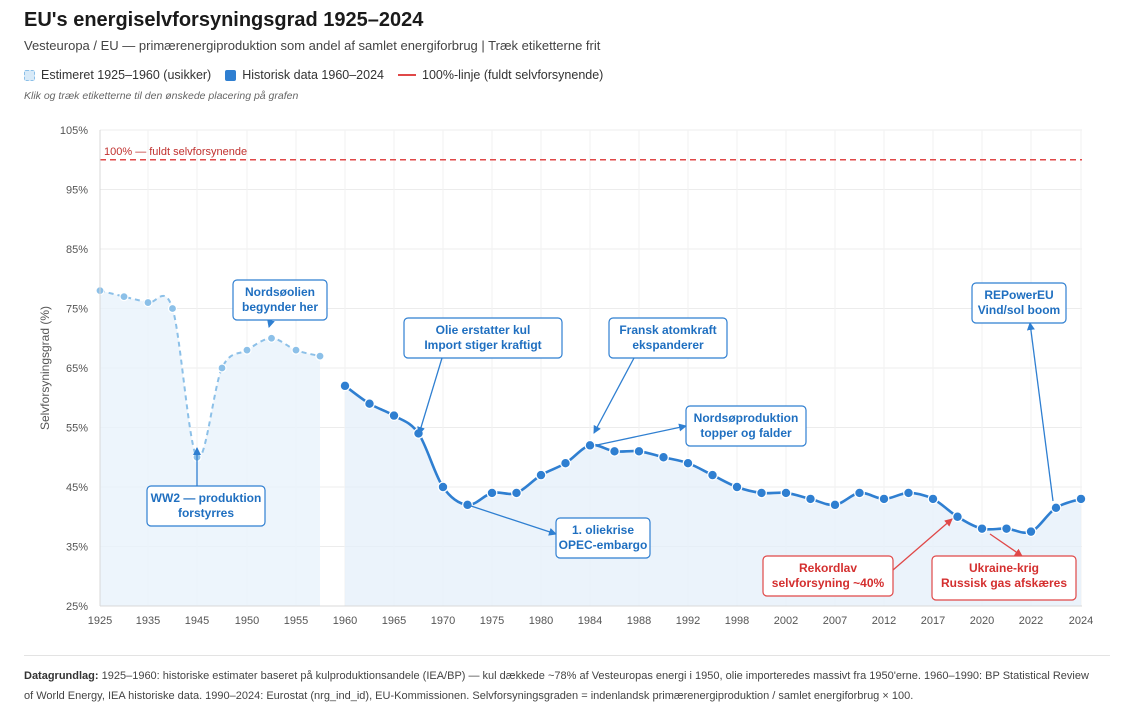 The image size is (1134, 721). I want to click on y-tick-label: 105%, so click(74, 131).